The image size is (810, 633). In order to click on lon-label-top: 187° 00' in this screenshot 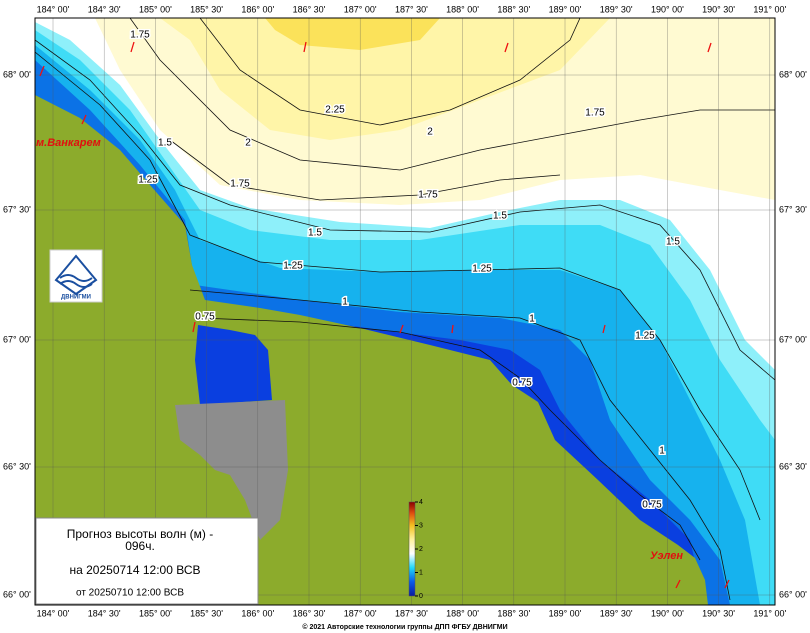, I will do `click(360, 9)`.